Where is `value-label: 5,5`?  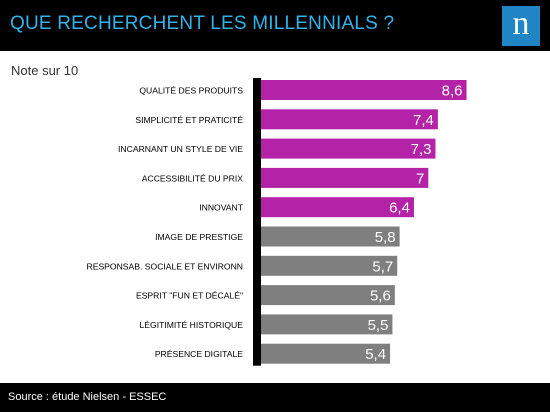
value-label: 5,5 is located at coordinates (378, 325).